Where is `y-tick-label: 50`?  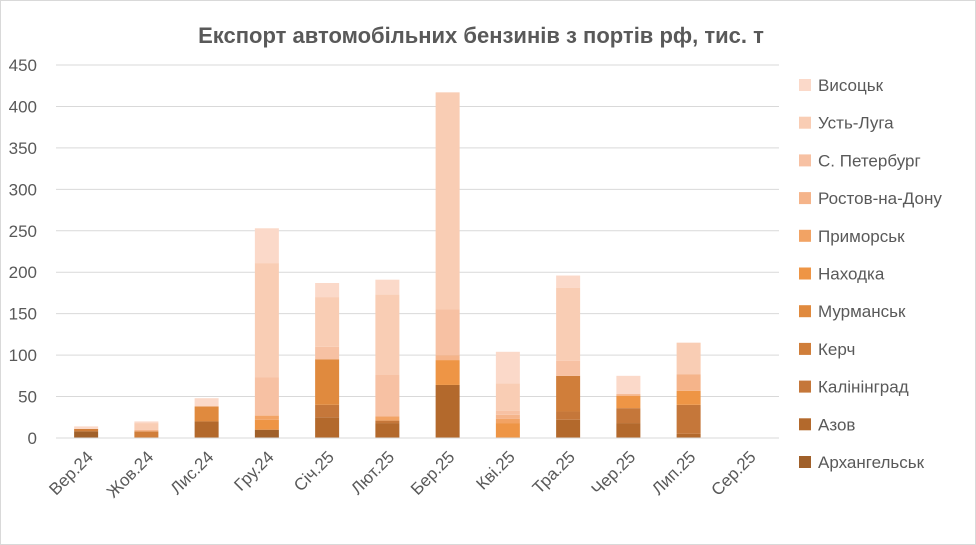 y-tick-label: 50 is located at coordinates (27, 397).